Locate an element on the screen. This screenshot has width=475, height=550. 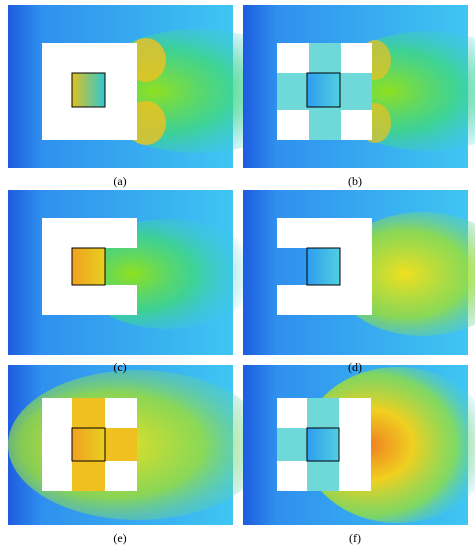
panel-label: (e) is located at coordinates (119, 538).